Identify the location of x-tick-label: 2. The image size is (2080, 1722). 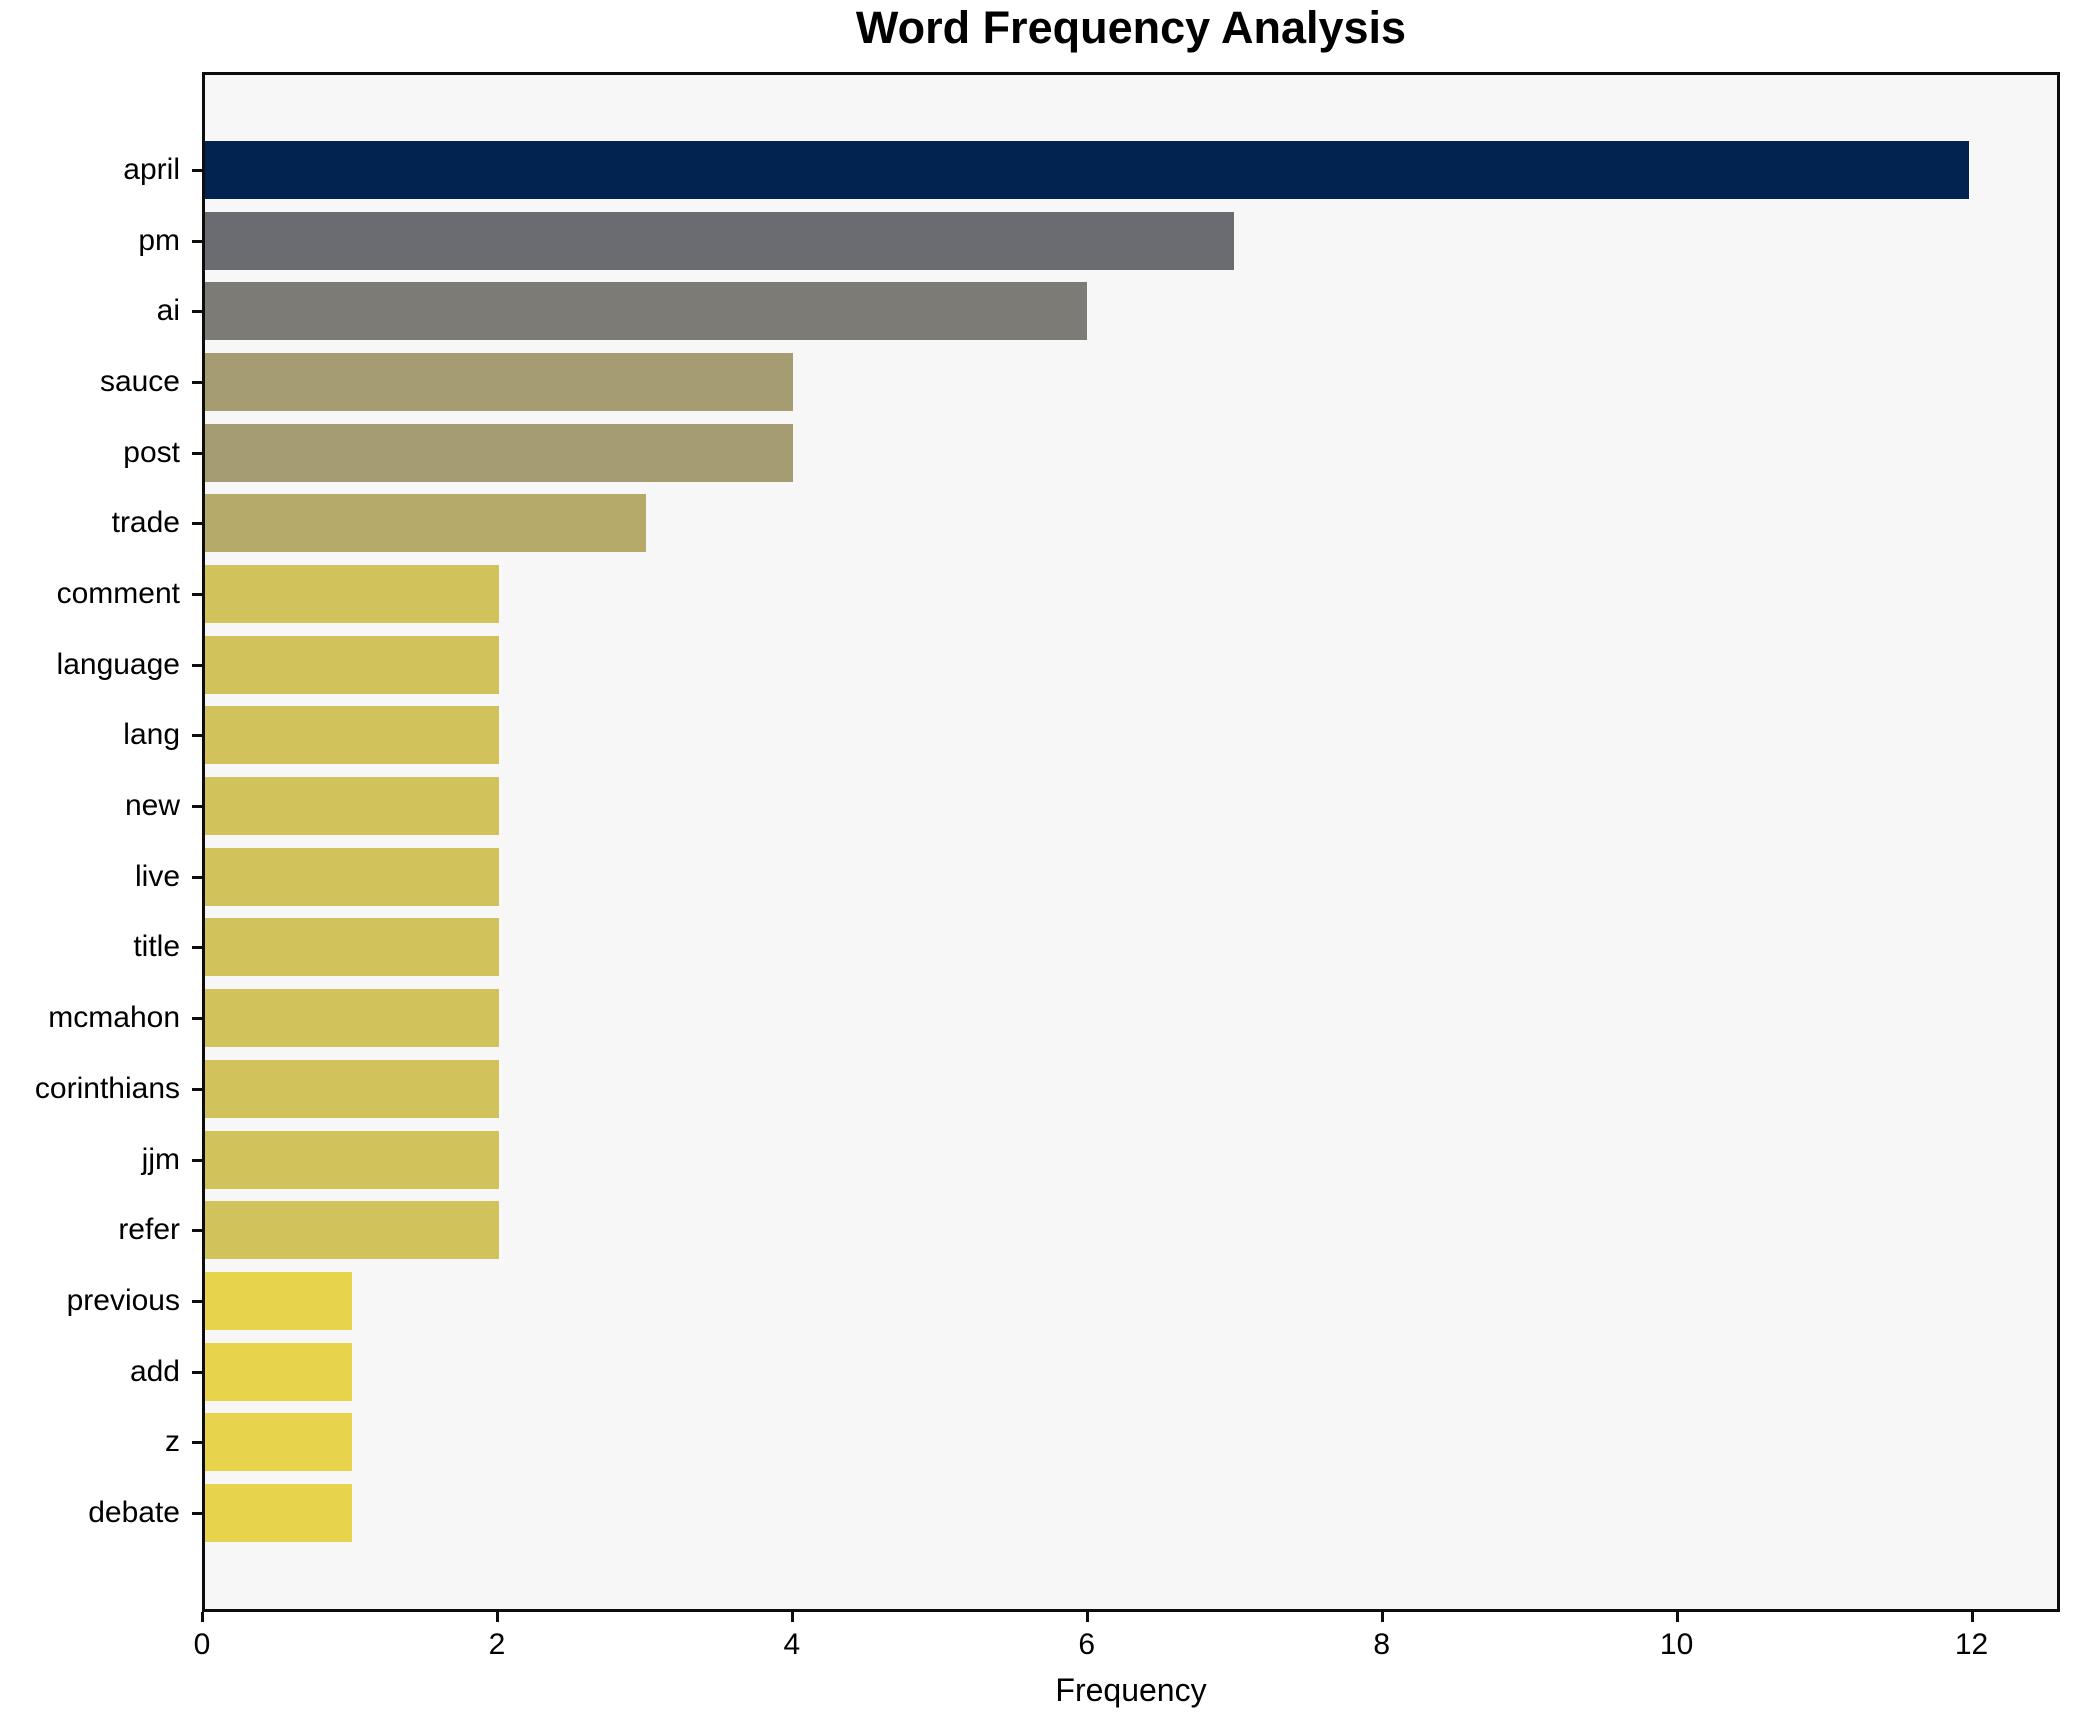
(497, 1644).